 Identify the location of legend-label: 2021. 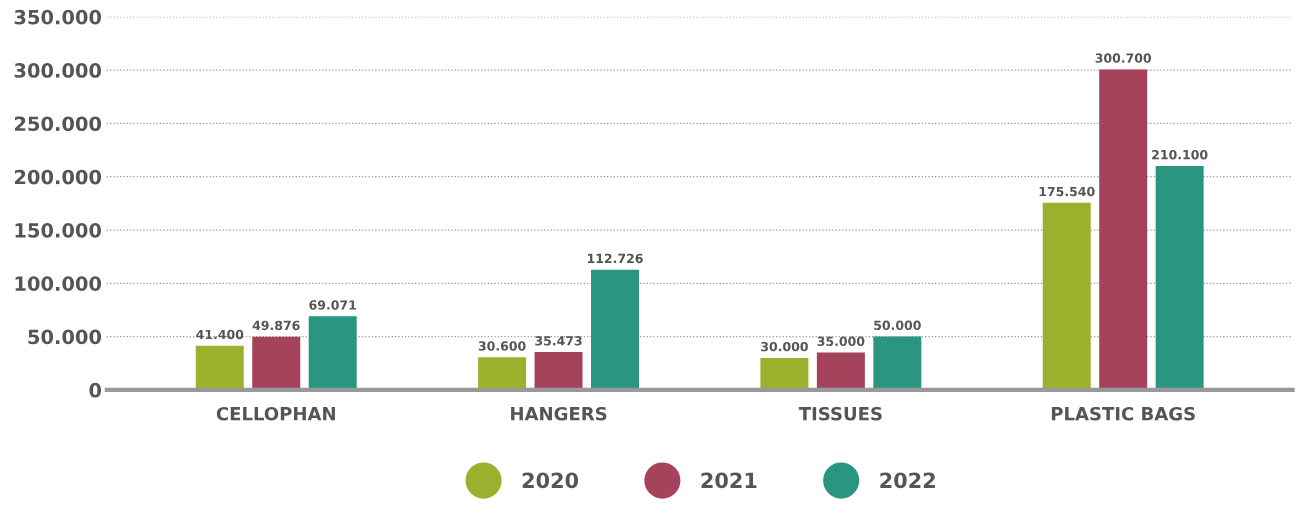
(729, 480).